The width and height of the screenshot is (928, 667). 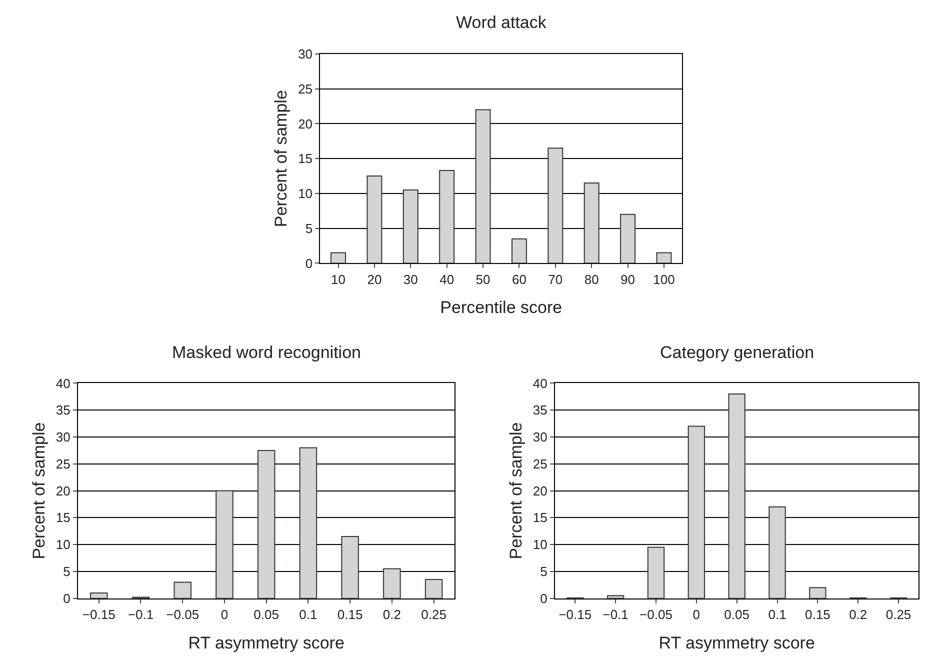 I want to click on x-tick-label: 60, so click(x=519, y=279).